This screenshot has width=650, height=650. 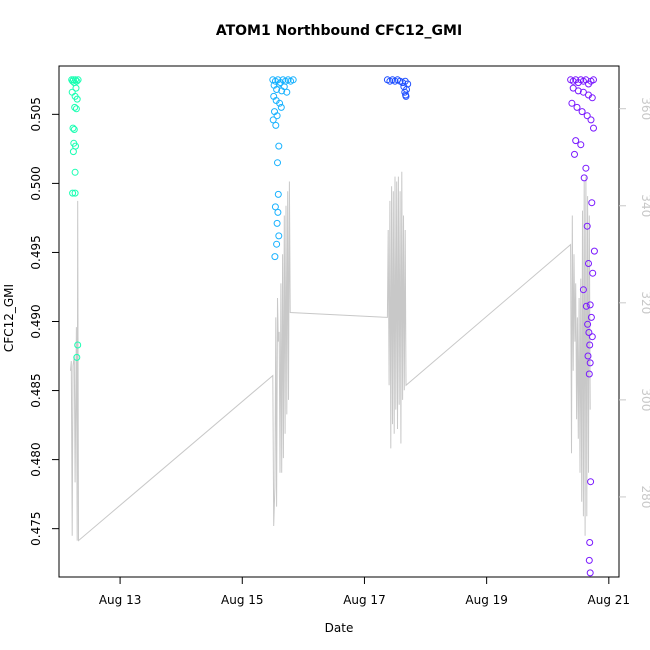 I want to click on x-tick-label: Aug 19, so click(x=486, y=600).